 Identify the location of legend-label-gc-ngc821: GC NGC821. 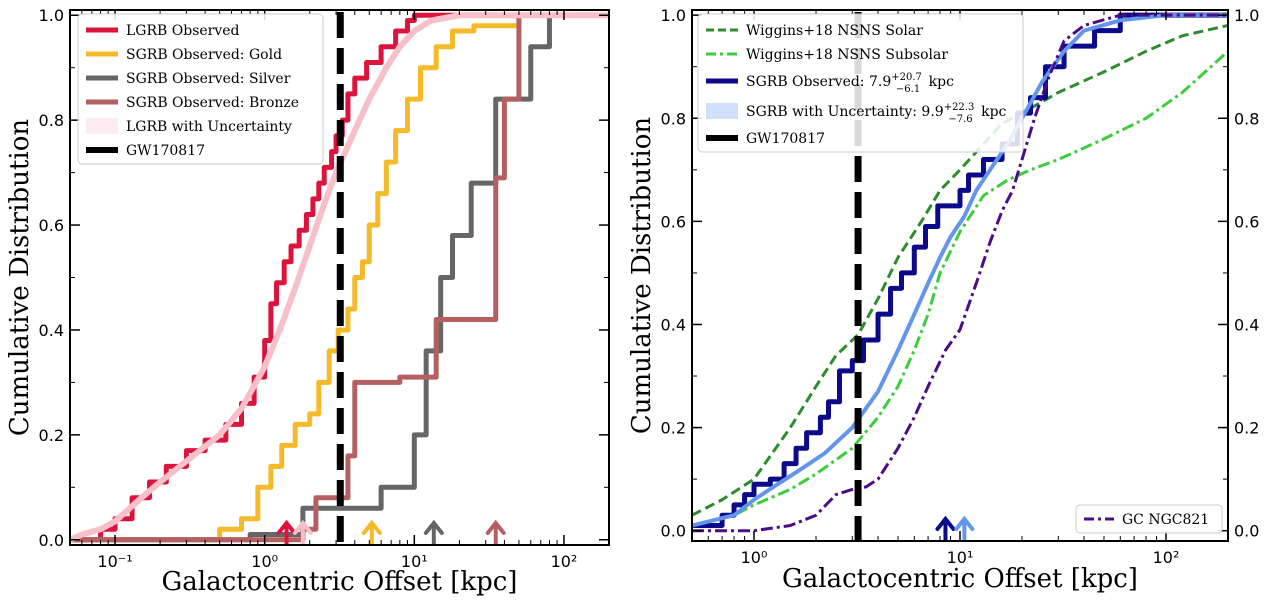
(1165, 520).